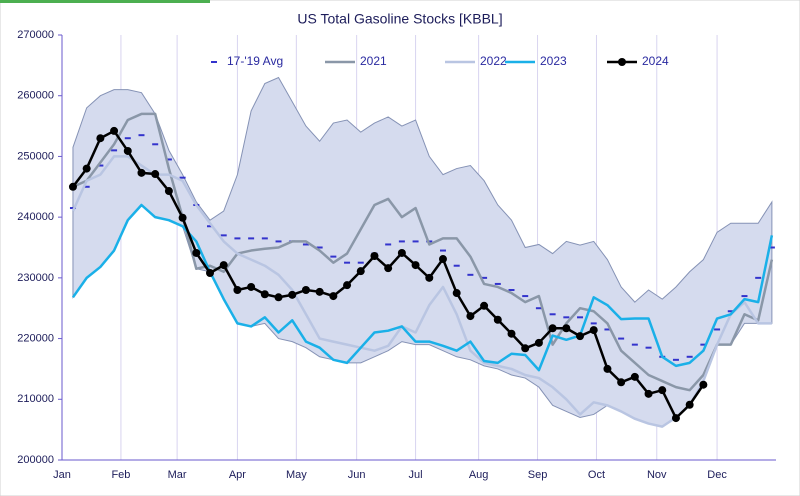  I want to click on x-tick-label: Nov, so click(657, 475).